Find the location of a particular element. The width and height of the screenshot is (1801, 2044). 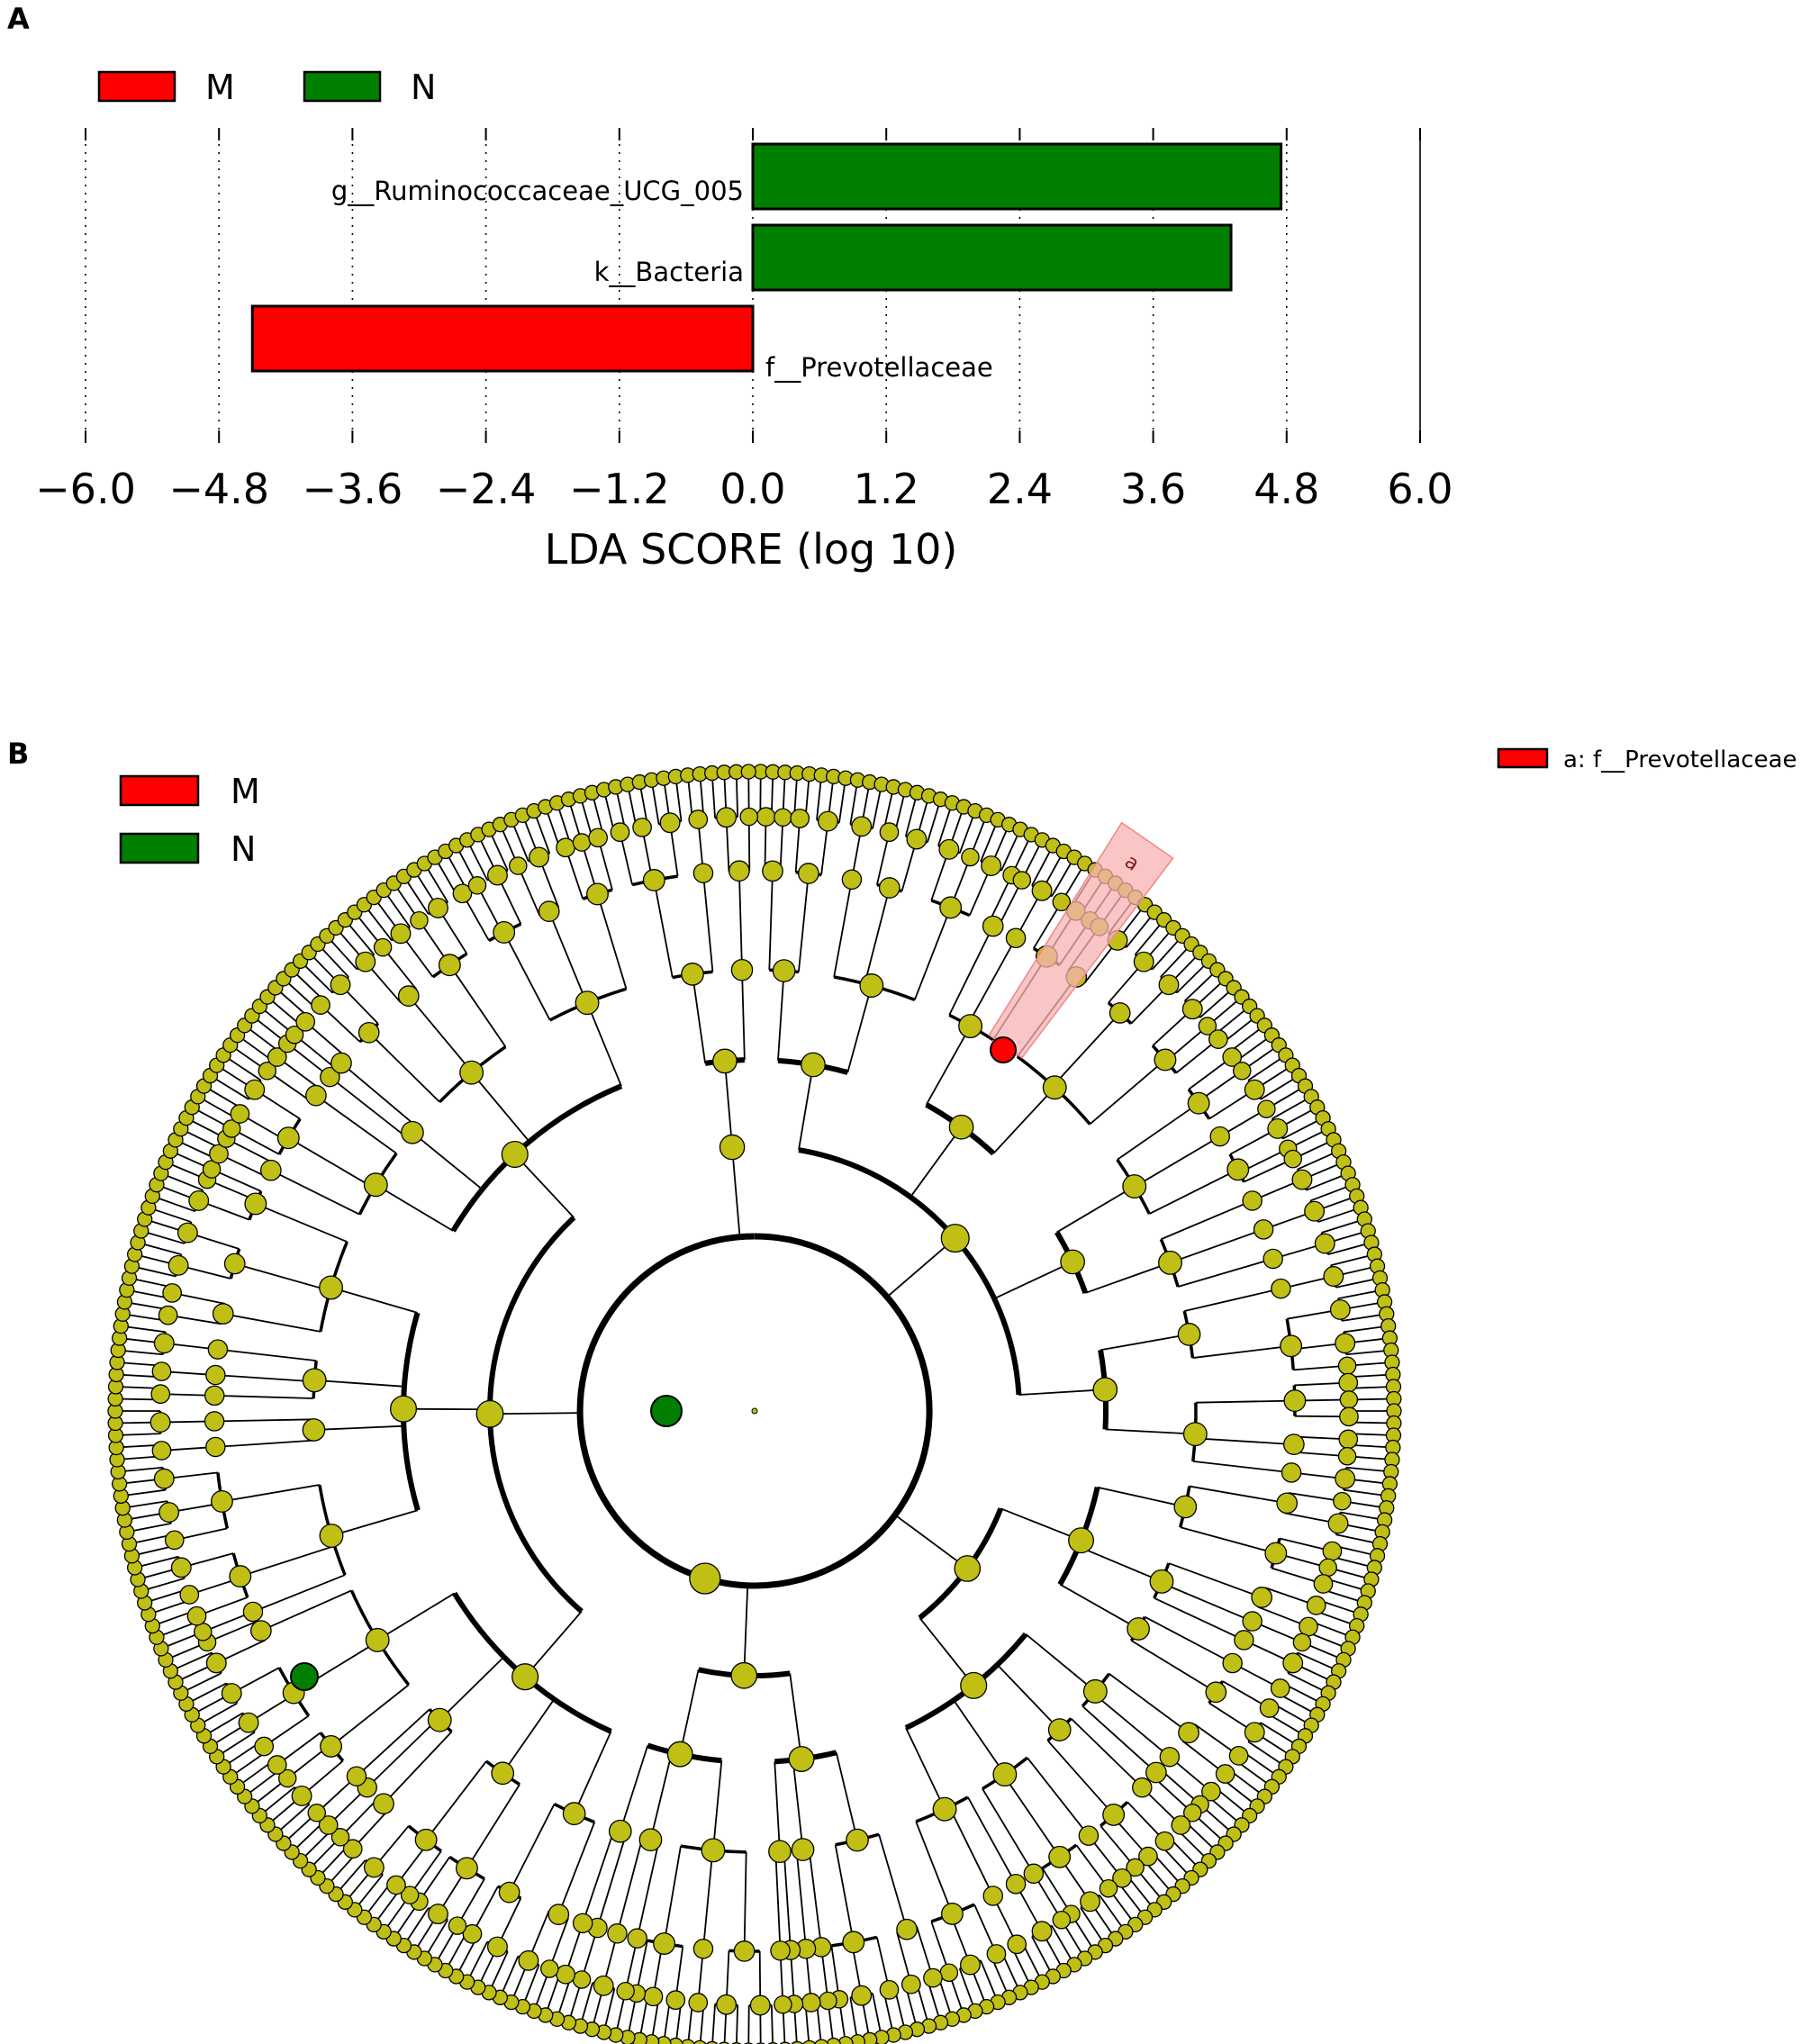

significant-node-ruminococcaceae is located at coordinates (304, 1676).